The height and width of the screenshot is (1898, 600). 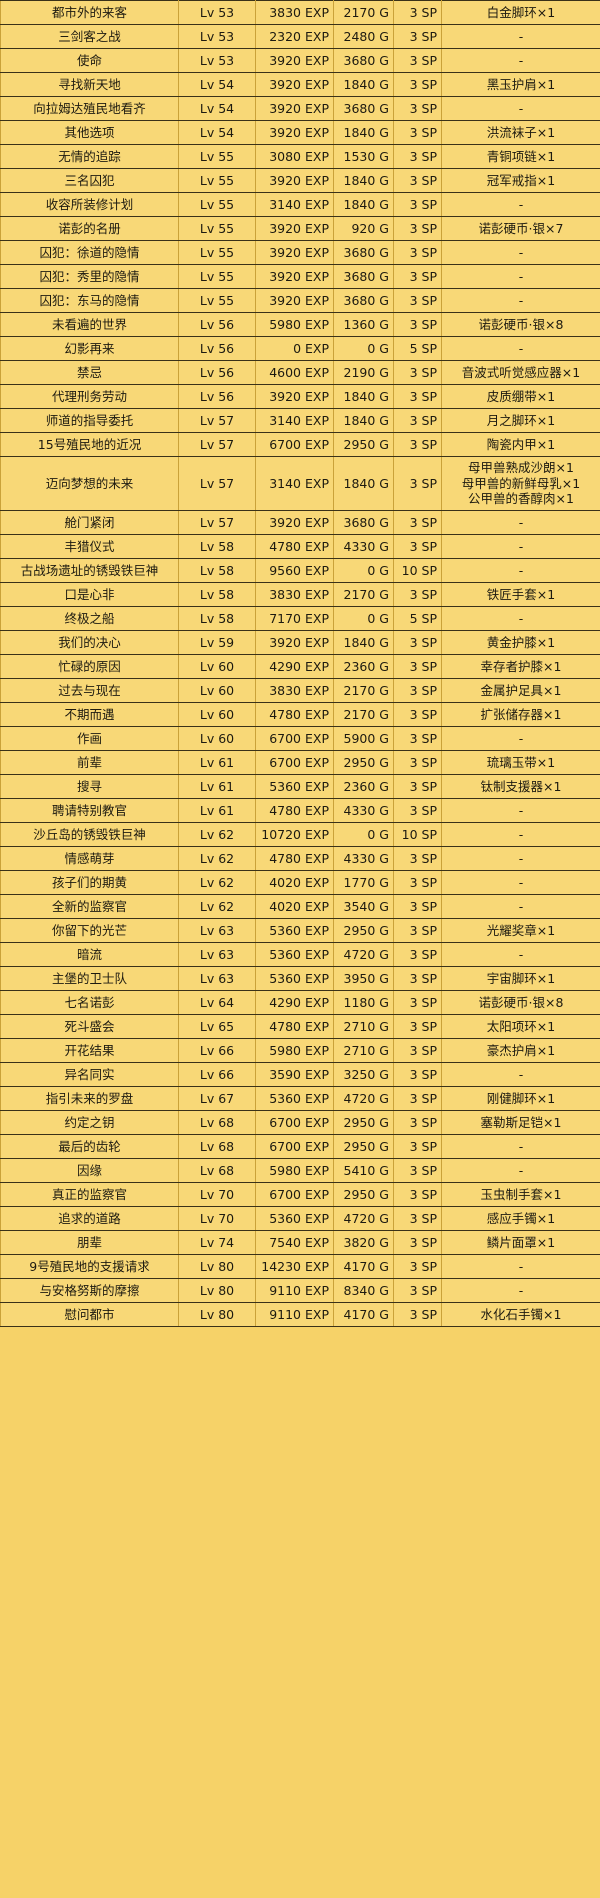 I want to click on quest-name-cell: 禁忌, so click(x=89, y=372).